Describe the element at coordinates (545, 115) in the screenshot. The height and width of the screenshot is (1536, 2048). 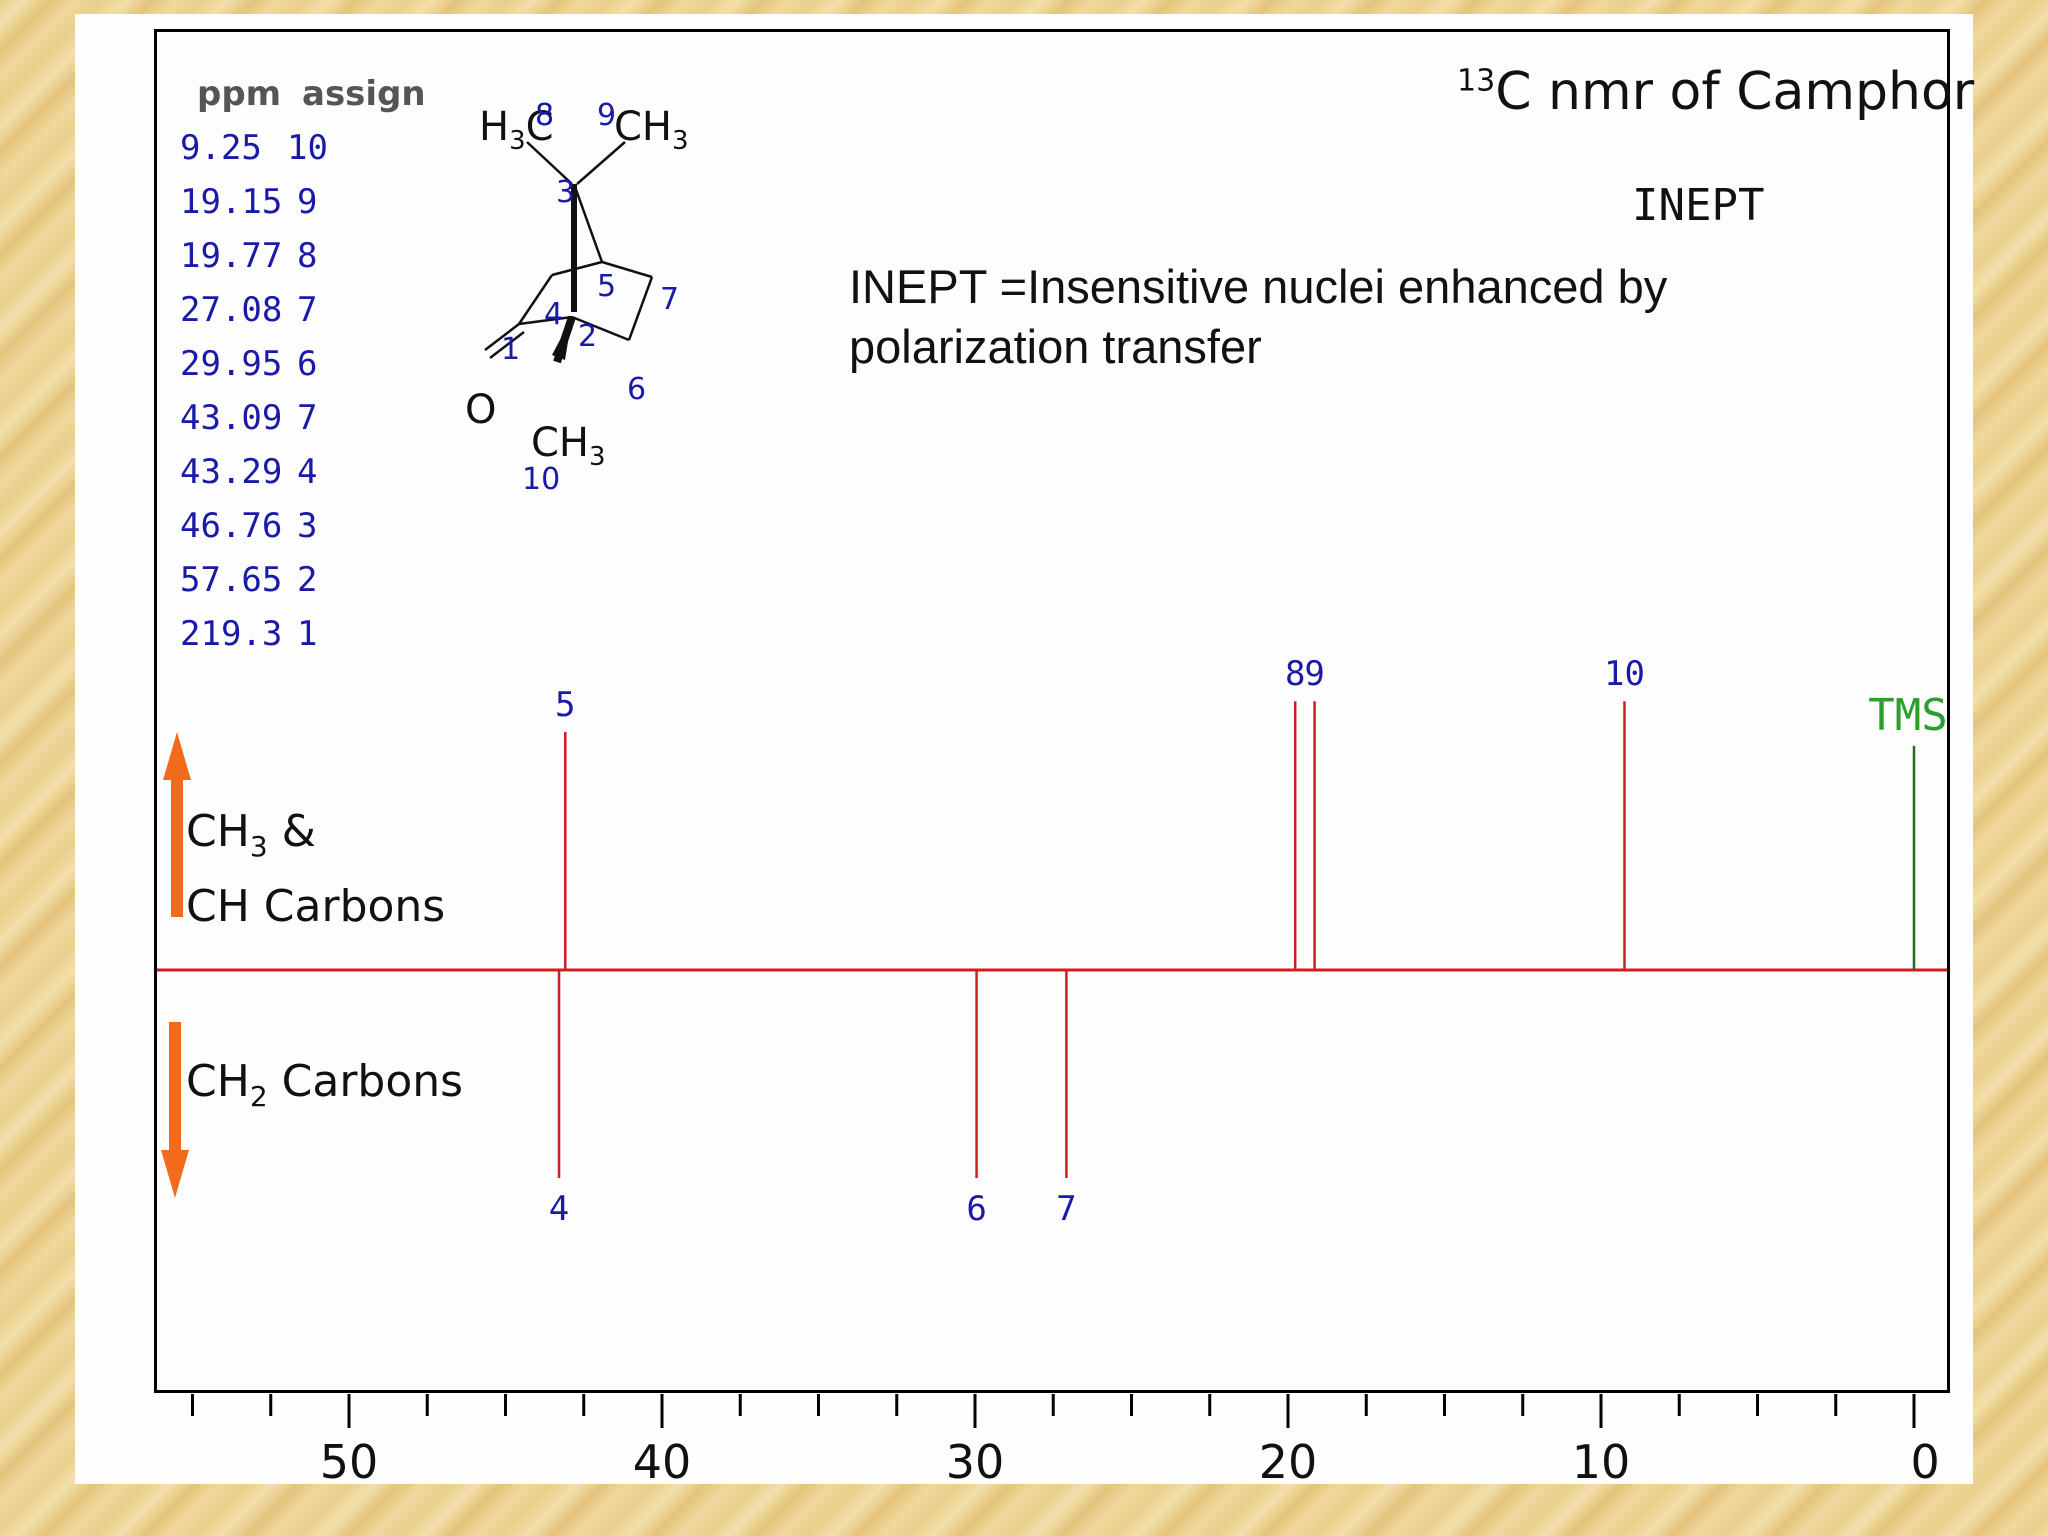
I see `mol-atom-8: 8` at that location.